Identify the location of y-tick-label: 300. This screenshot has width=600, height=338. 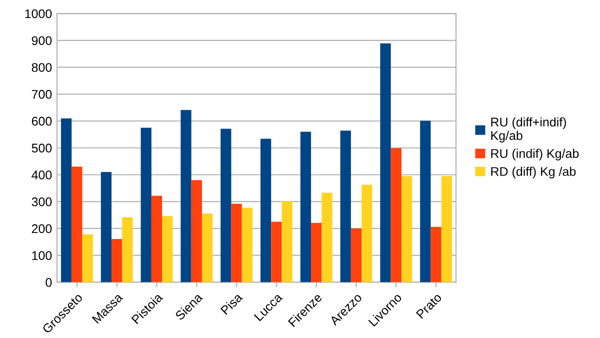
(42, 201).